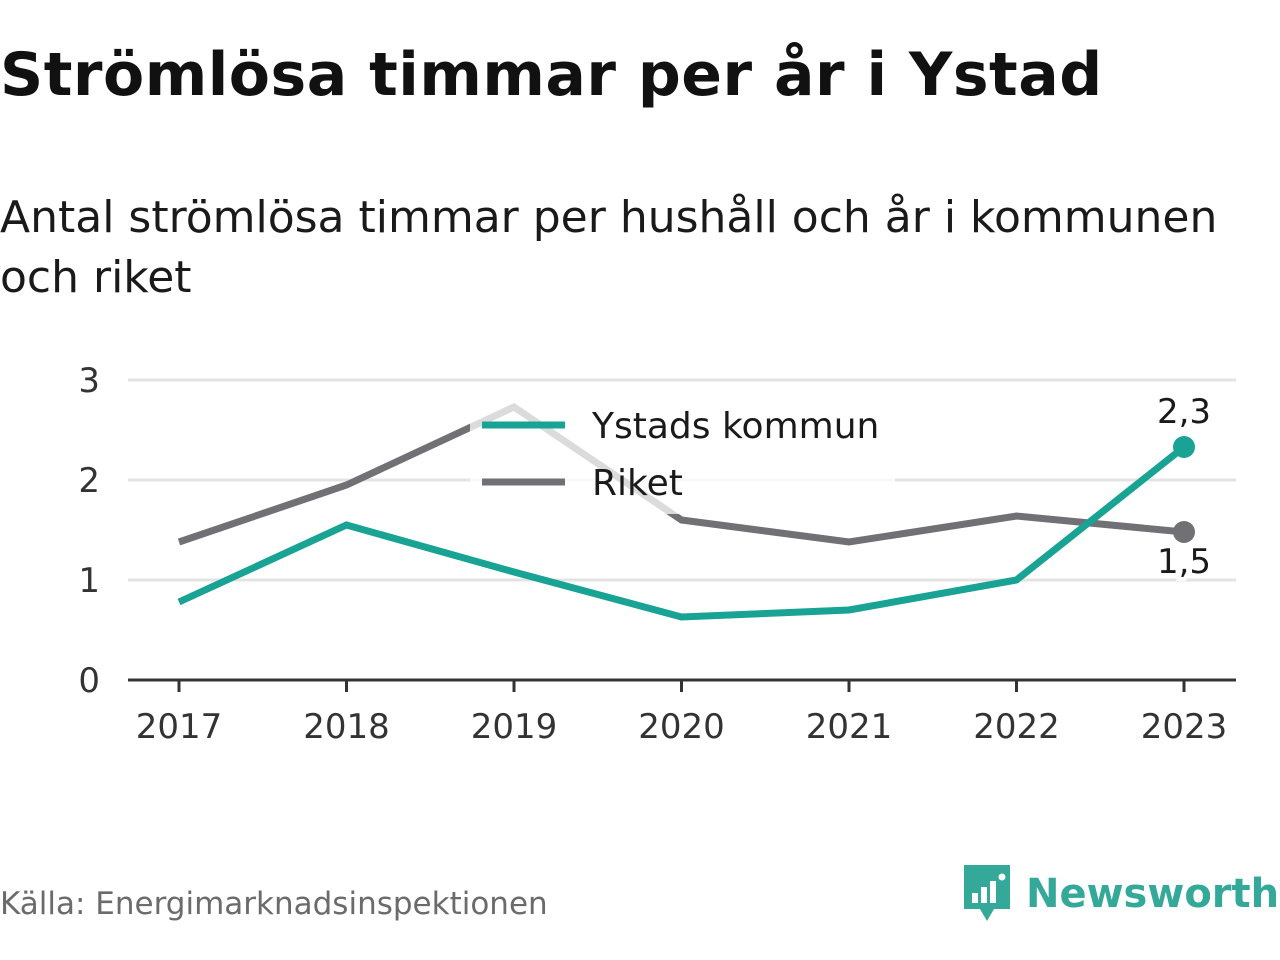  Describe the element at coordinates (274, 904) in the screenshot. I see `source-note: Källa: Energimarknadsinspektionen` at that location.